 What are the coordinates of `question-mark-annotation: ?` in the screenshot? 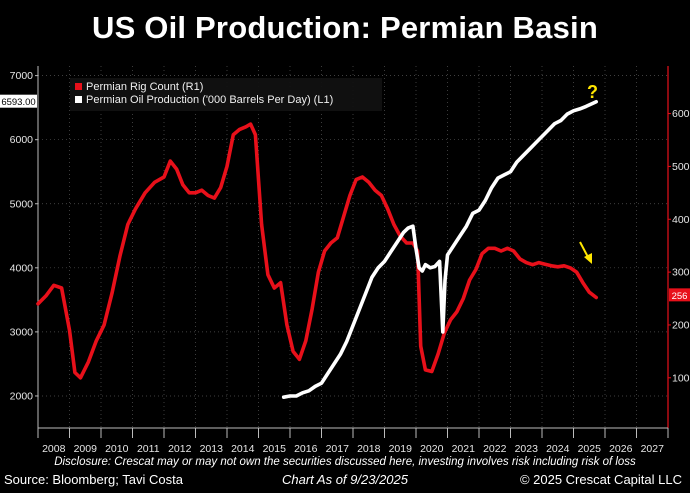 It's located at (592, 92).